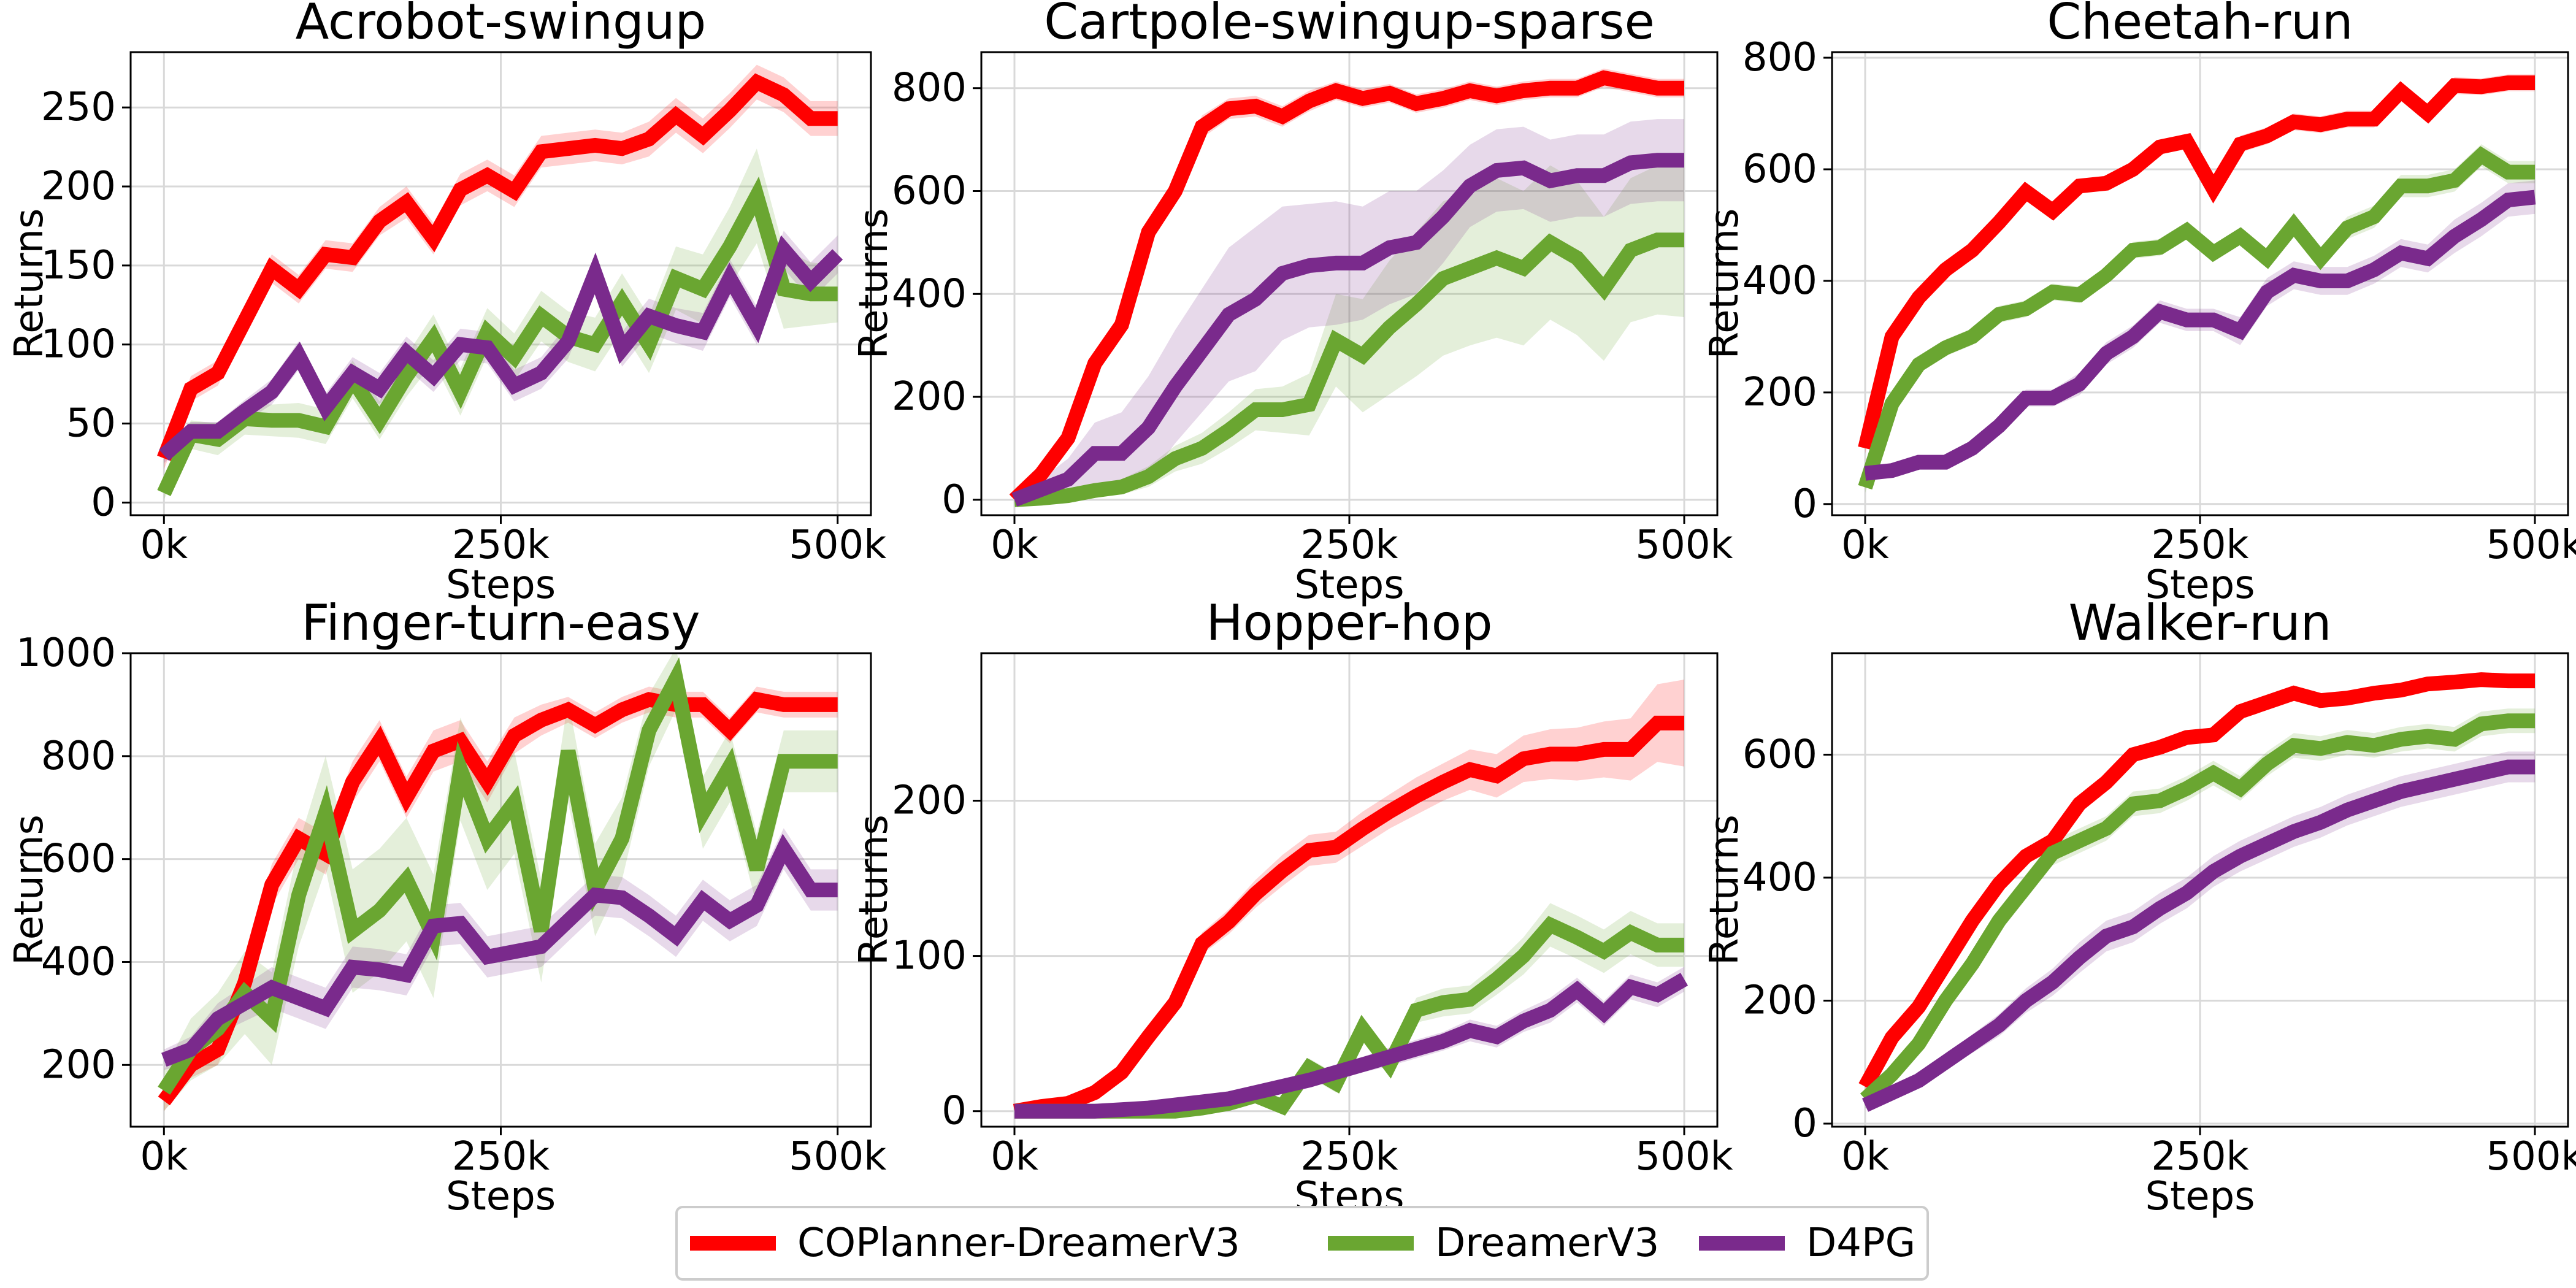 This screenshot has width=2576, height=1288. I want to click on legend-label: D4PG, so click(1860, 1243).